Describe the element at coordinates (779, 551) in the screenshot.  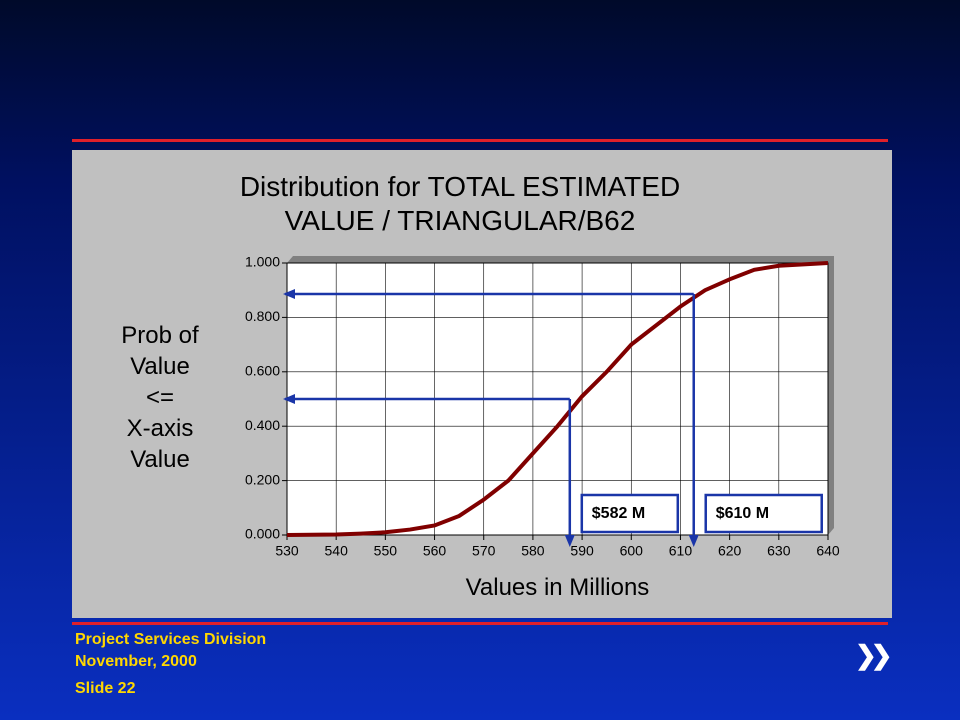
I see `x-tick-label: 630` at that location.